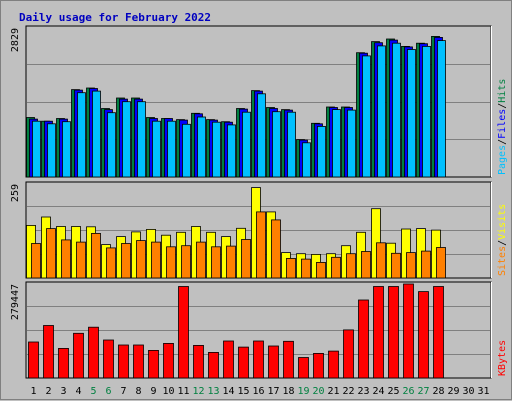 Image resolution: width=512 pixels, height=401 pixels. Describe the element at coordinates (183, 391) in the screenshot. I see `x-tick-label-day-11: 11` at that location.